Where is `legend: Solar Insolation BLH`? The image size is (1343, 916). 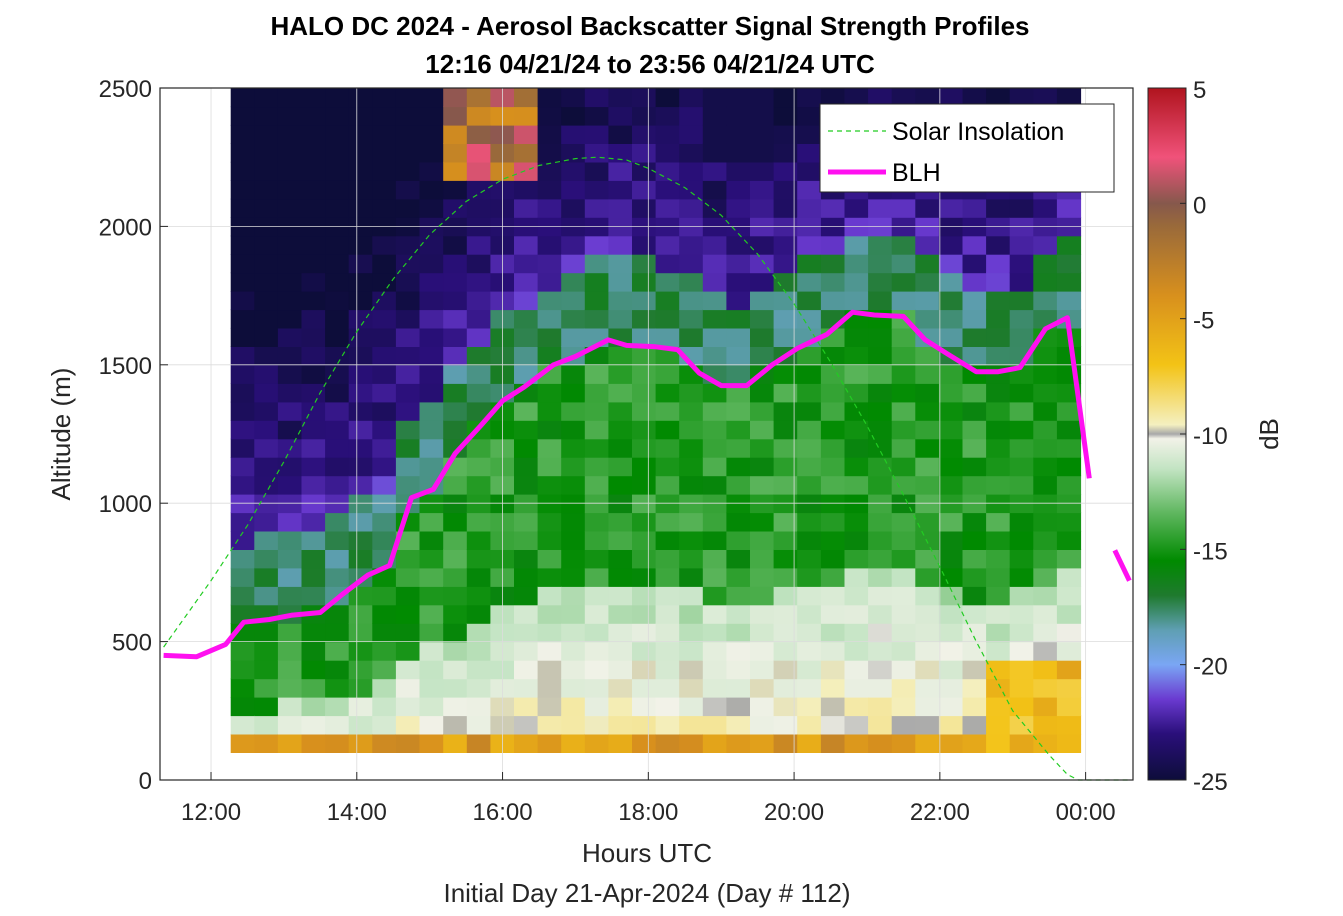
legend: Solar Insolation BLH is located at coordinates (967, 148).